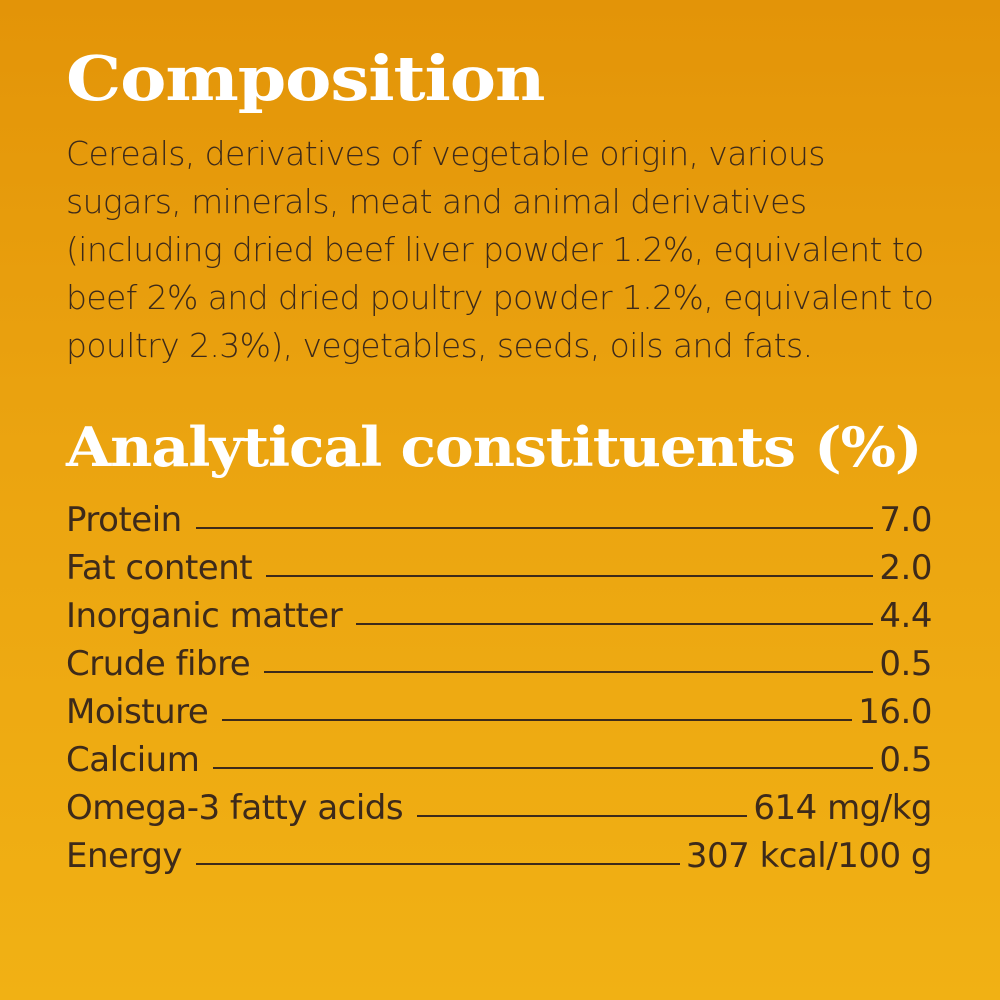  I want to click on constituent-label: Moisture, so click(137, 712).